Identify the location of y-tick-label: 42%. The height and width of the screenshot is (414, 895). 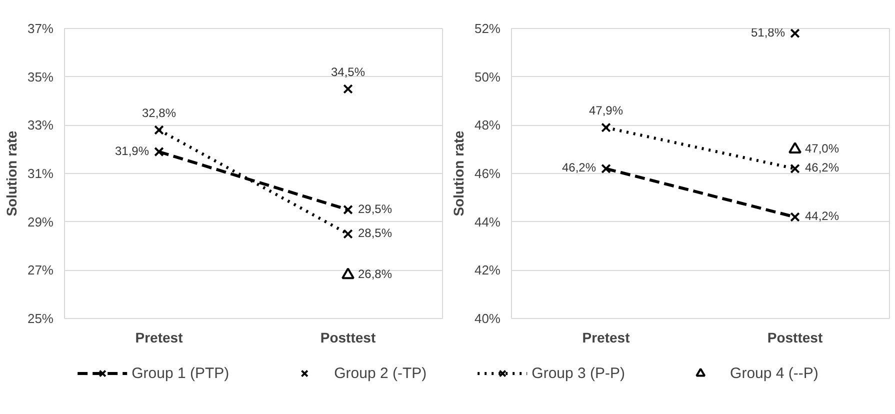
(487, 270).